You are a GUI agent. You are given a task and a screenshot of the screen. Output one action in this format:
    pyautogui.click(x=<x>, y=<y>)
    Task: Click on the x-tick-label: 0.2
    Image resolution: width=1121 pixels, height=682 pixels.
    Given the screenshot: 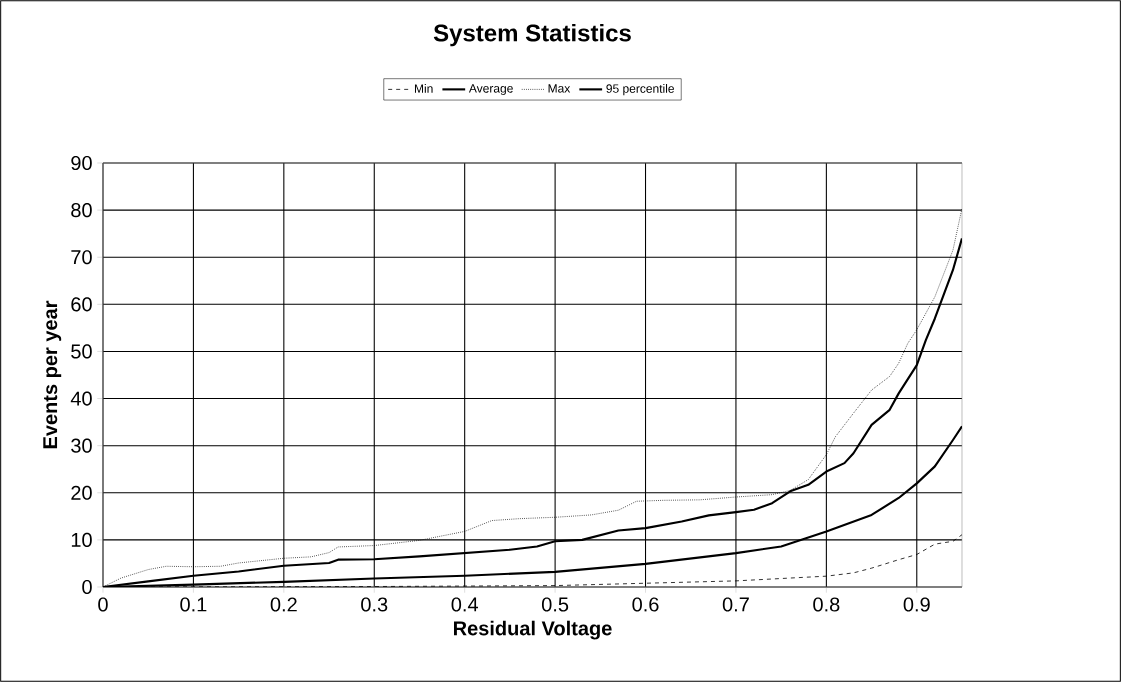 What is the action you would take?
    pyautogui.click(x=283, y=604)
    